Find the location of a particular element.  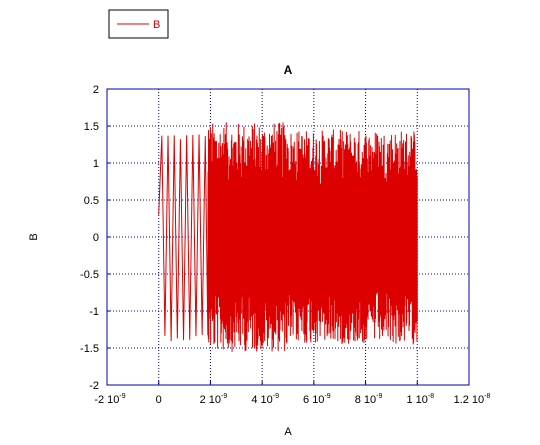

y-tick-label: -1 is located at coordinates (94, 312).